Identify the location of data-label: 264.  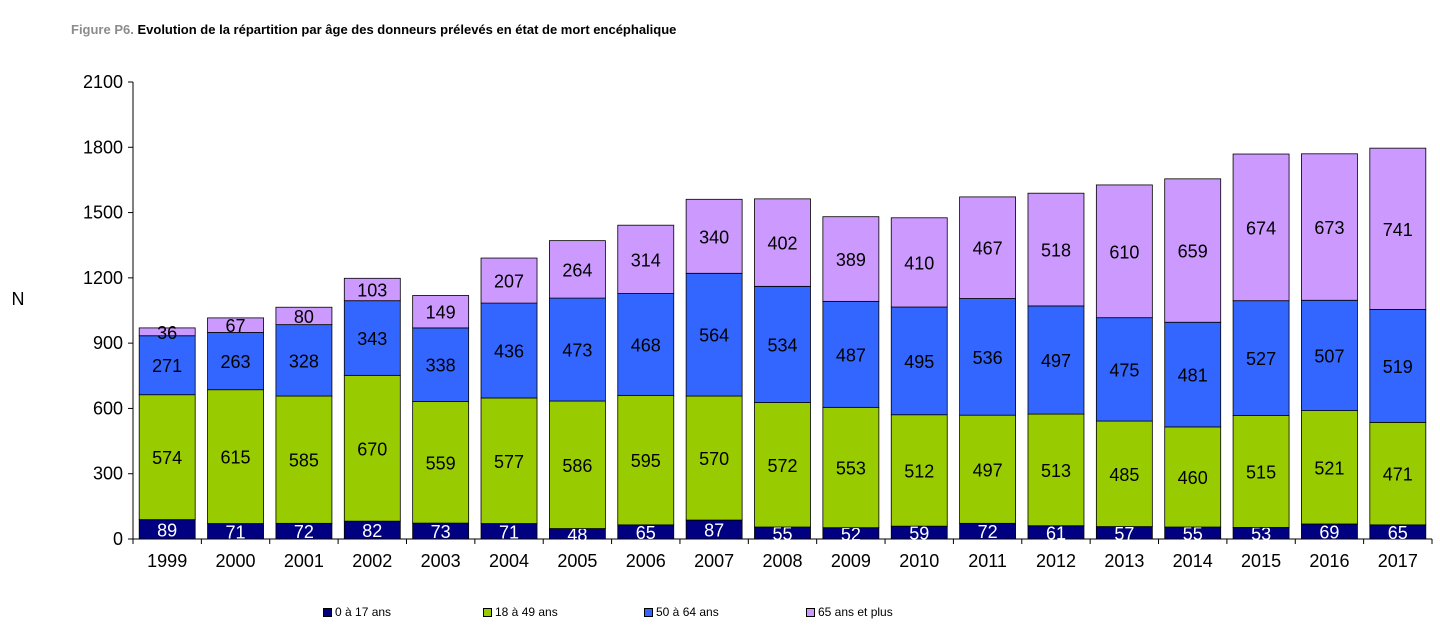
(577, 270).